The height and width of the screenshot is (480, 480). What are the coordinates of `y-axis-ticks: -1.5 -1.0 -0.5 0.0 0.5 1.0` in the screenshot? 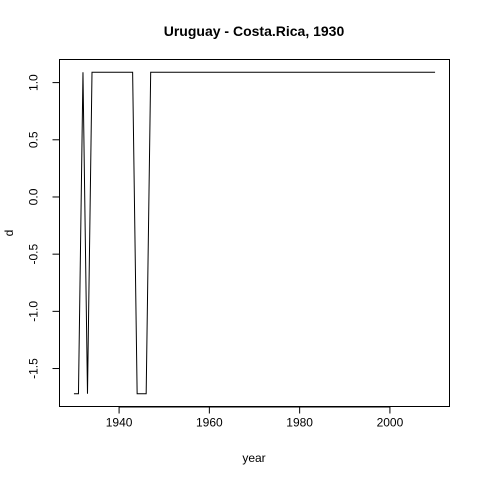 It's located at (43, 226).